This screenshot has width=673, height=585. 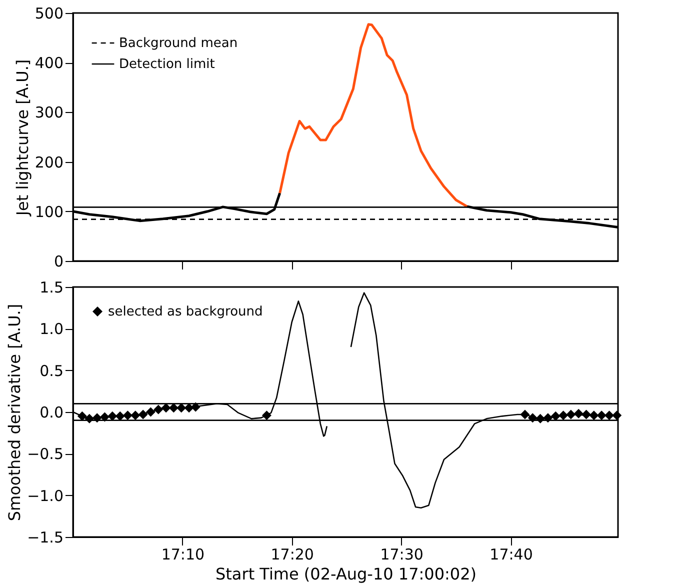 I want to click on y-tick-label: 0, so click(x=59, y=261).